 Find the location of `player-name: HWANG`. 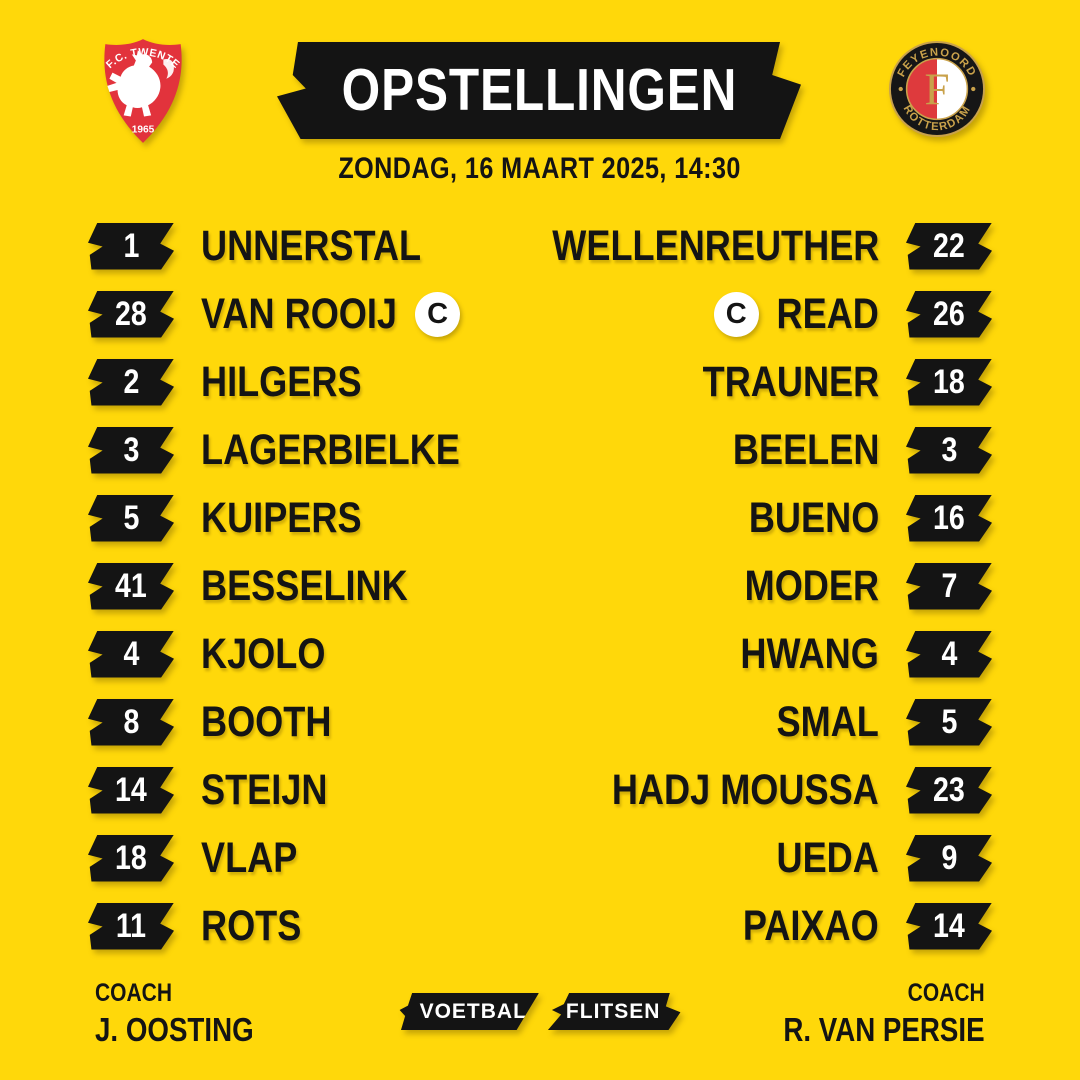

player-name: HWANG is located at coordinates (809, 653).